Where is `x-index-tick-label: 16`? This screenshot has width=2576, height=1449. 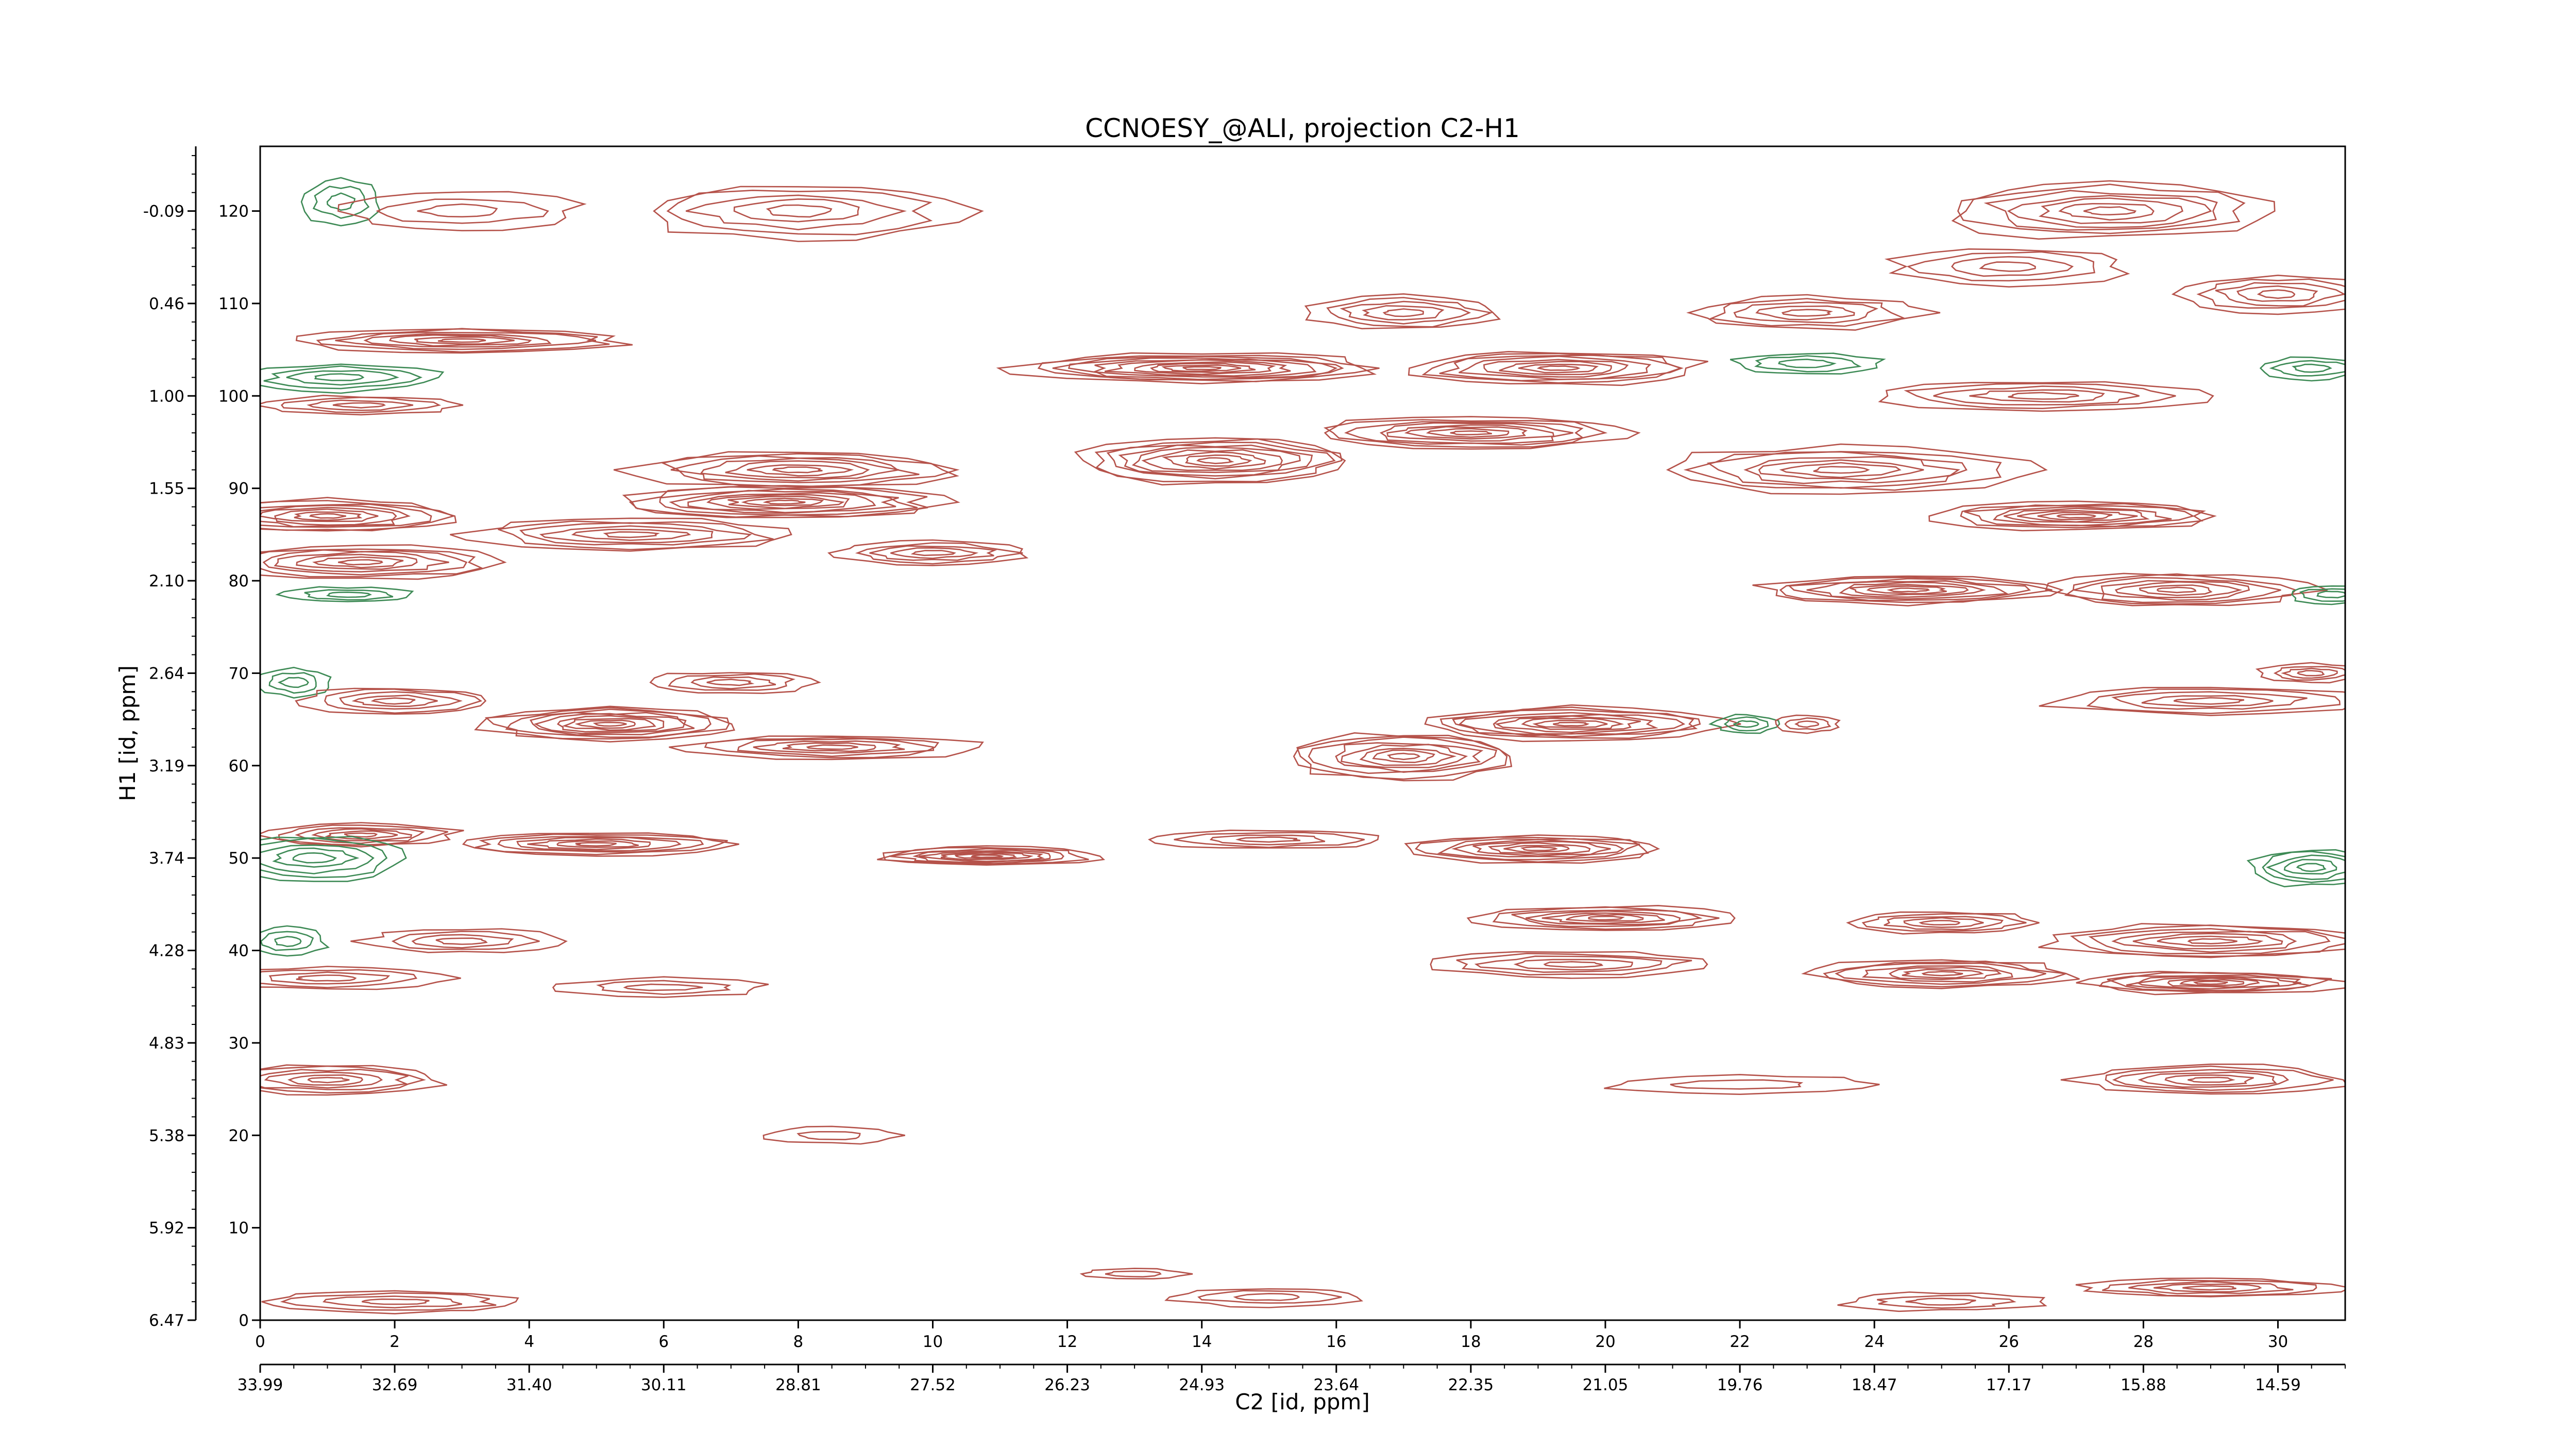 x-index-tick-label: 16 is located at coordinates (1336, 1342).